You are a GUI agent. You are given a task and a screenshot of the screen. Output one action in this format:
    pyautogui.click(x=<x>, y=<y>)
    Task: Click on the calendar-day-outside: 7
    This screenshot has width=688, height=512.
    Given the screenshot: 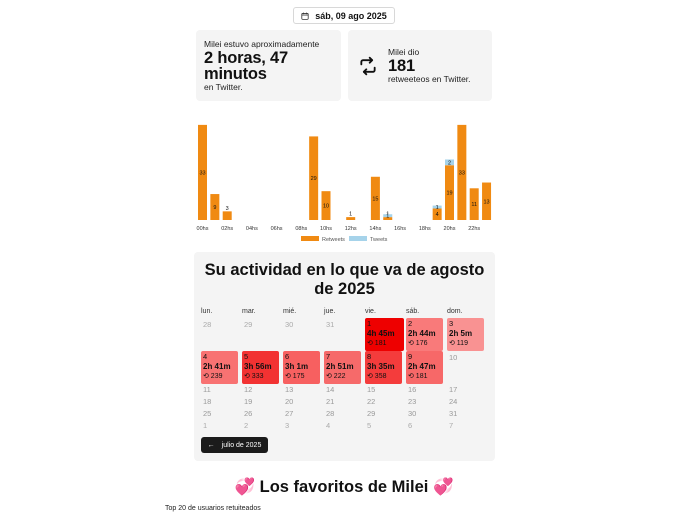 What is the action you would take?
    pyautogui.click(x=451, y=425)
    